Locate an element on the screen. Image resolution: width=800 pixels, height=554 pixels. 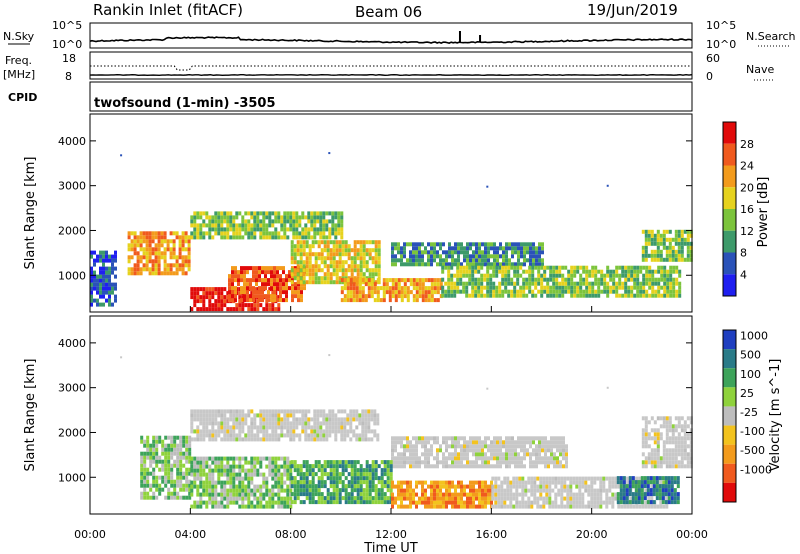
freq-unit: [MHz] is located at coordinates (19, 74).